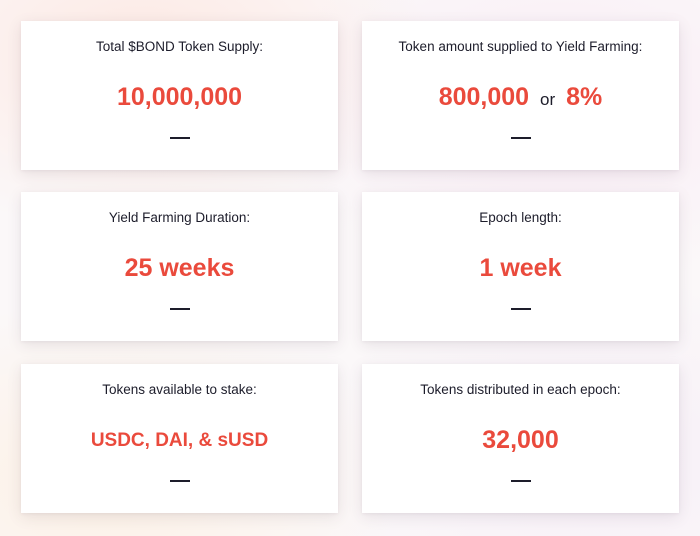 The width and height of the screenshot is (700, 536). I want to click on card-value: USDC, DAI, & sUSD, so click(179, 440).